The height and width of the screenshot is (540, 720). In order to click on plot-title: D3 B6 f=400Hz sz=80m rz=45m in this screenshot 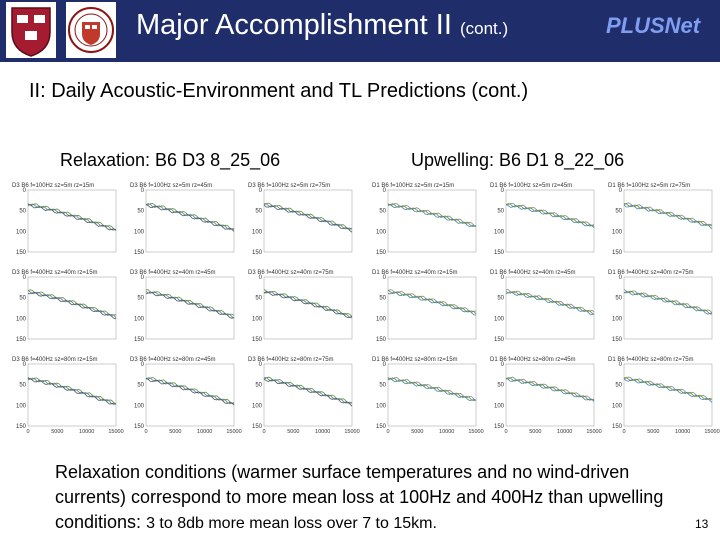, I will do `click(173, 360)`.